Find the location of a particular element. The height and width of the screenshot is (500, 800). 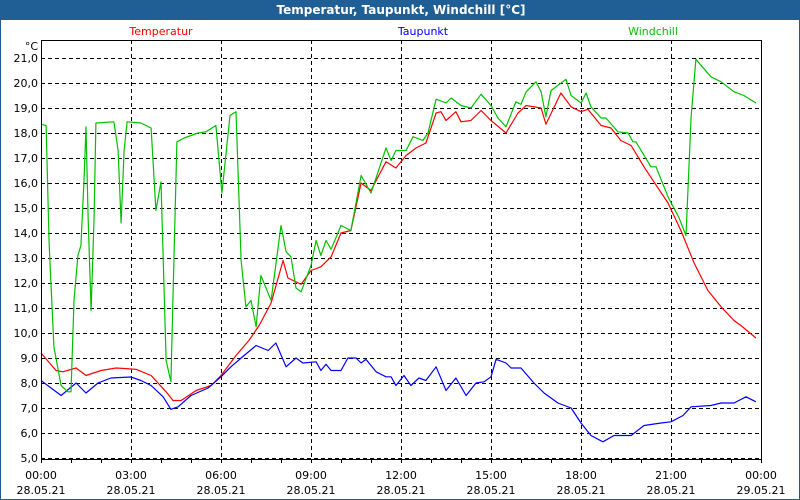

y-tick-label: 5,0 is located at coordinates (30, 458).